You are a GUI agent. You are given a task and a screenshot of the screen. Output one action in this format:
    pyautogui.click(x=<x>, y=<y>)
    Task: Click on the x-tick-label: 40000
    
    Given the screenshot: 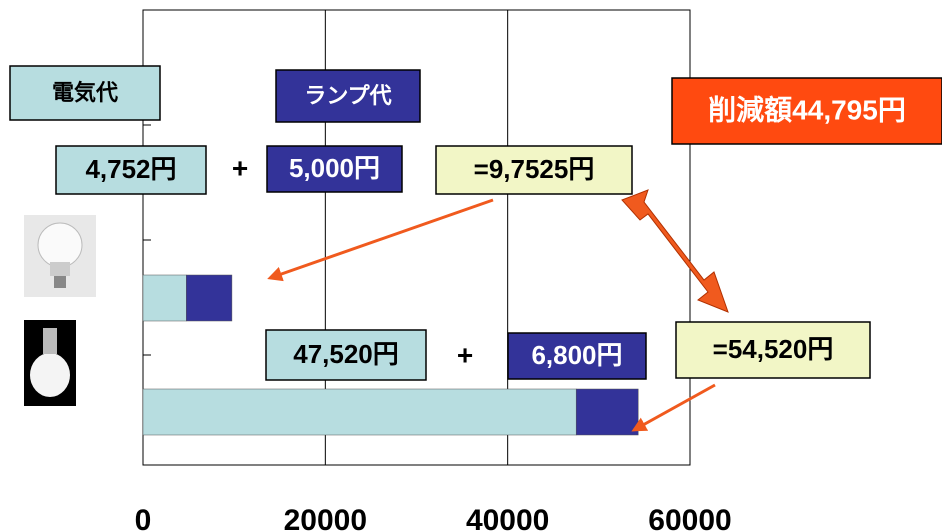 What is the action you would take?
    pyautogui.click(x=507, y=518)
    